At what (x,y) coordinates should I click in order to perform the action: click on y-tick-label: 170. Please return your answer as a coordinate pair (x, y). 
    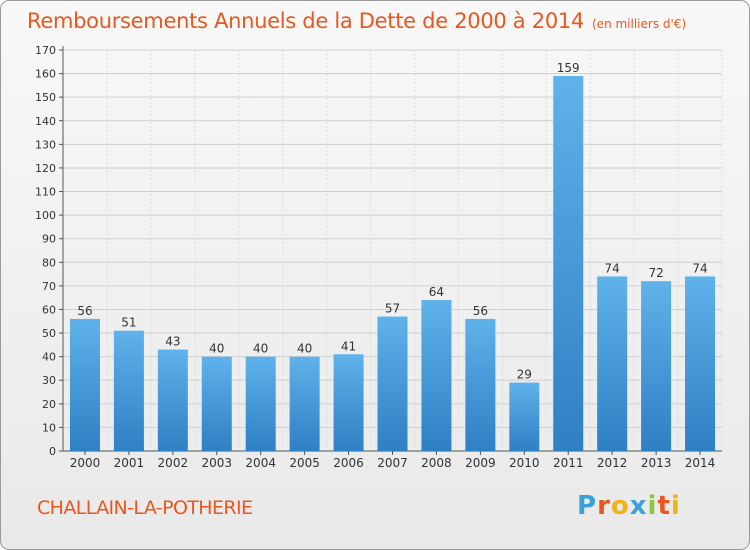
    Looking at the image, I should click on (45, 50).